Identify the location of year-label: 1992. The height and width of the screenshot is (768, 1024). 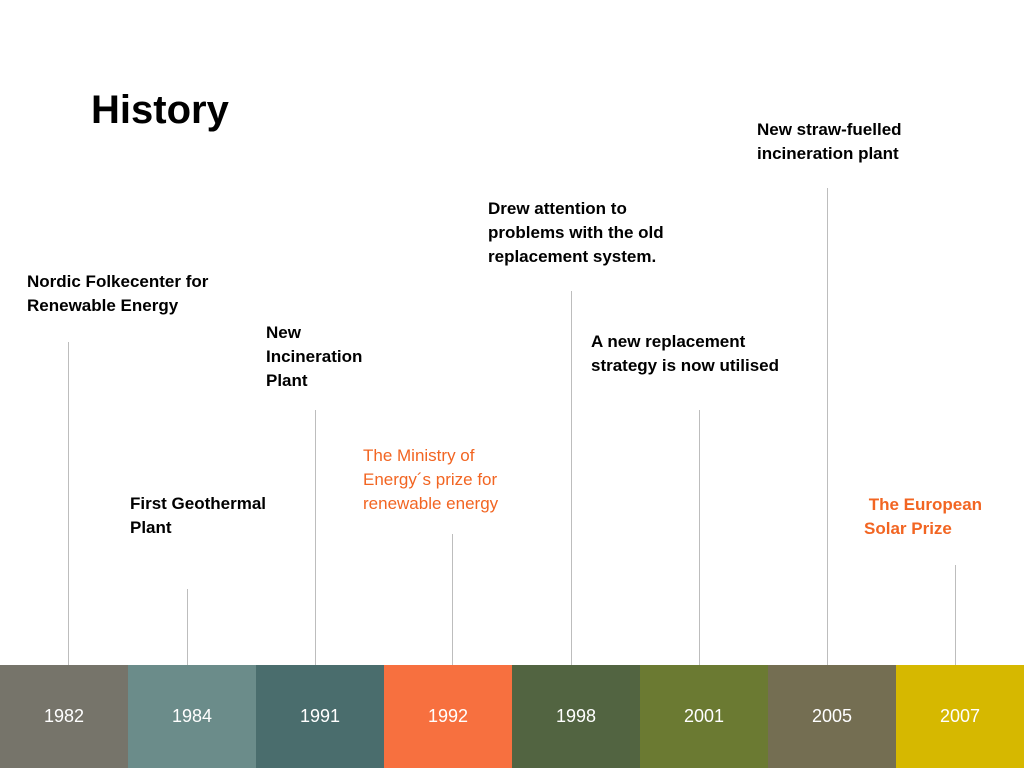
(448, 716).